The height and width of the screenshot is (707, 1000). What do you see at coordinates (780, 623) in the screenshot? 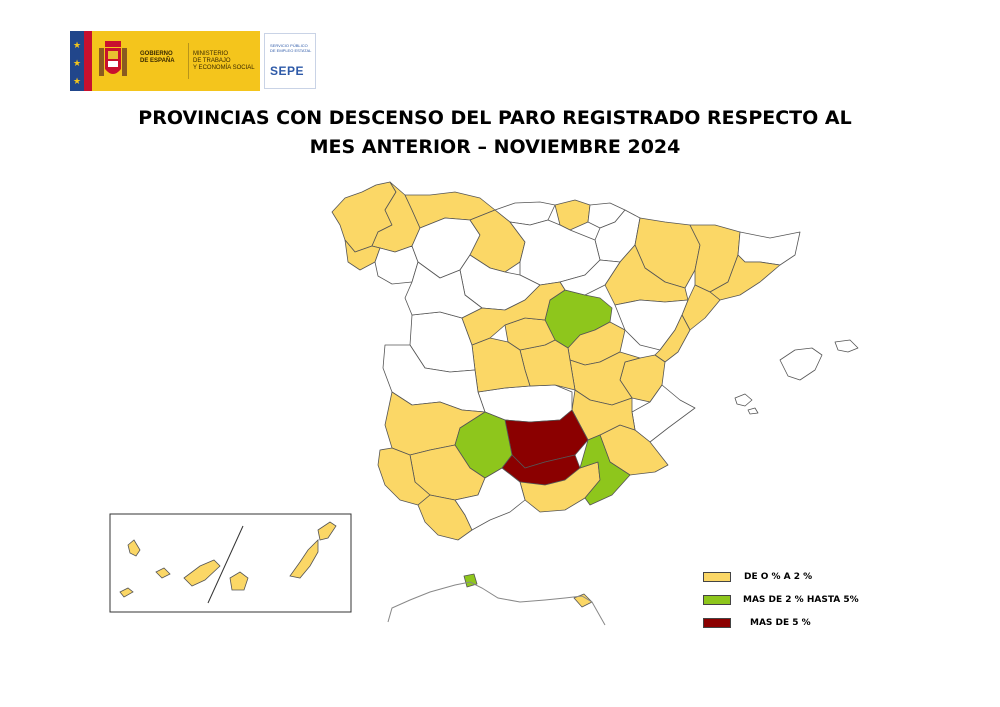
I see `legend-label-high: MAS DE 5 %` at bounding box center [780, 623].